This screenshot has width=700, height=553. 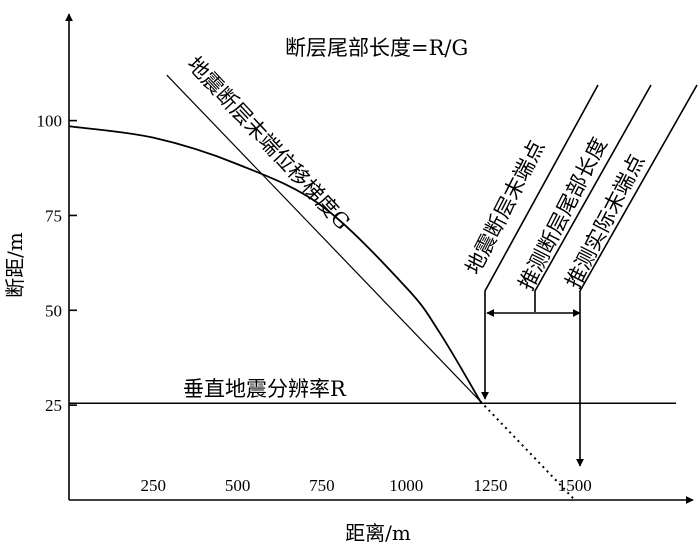 I want to click on gradient-label: 地震断层末端位移梯度G, so click(x=268, y=143).